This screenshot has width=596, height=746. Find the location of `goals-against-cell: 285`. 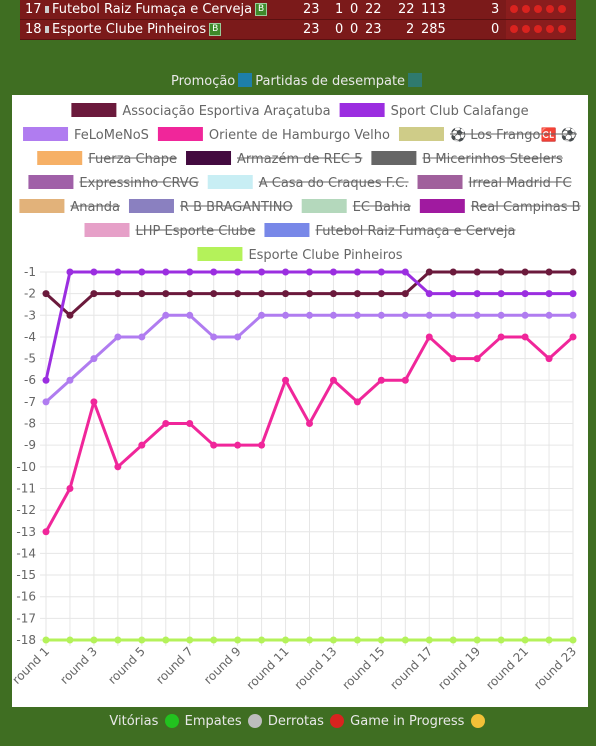

goals-against-cell: 285 is located at coordinates (433, 29).